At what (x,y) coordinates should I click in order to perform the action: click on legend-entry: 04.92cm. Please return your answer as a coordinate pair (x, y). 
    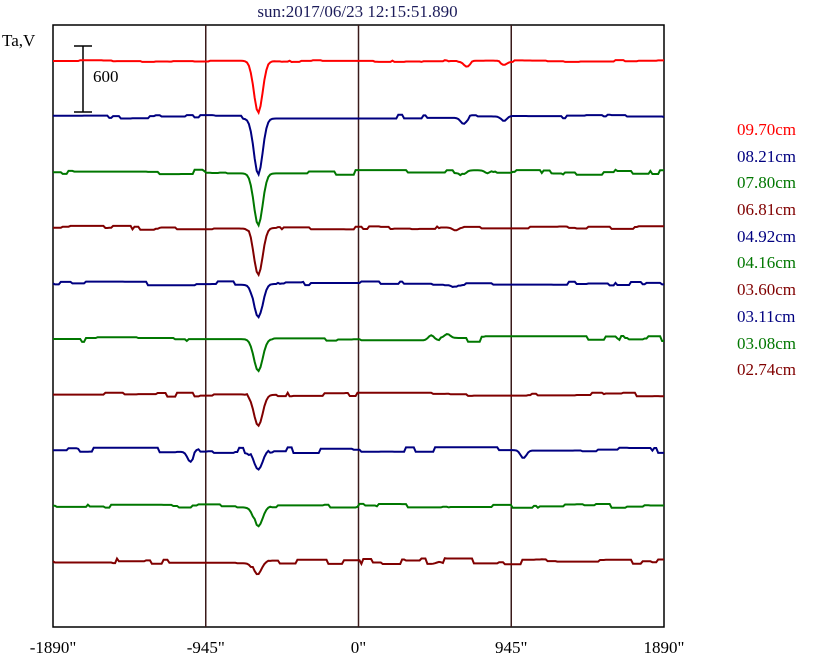
    Looking at the image, I should click on (767, 236).